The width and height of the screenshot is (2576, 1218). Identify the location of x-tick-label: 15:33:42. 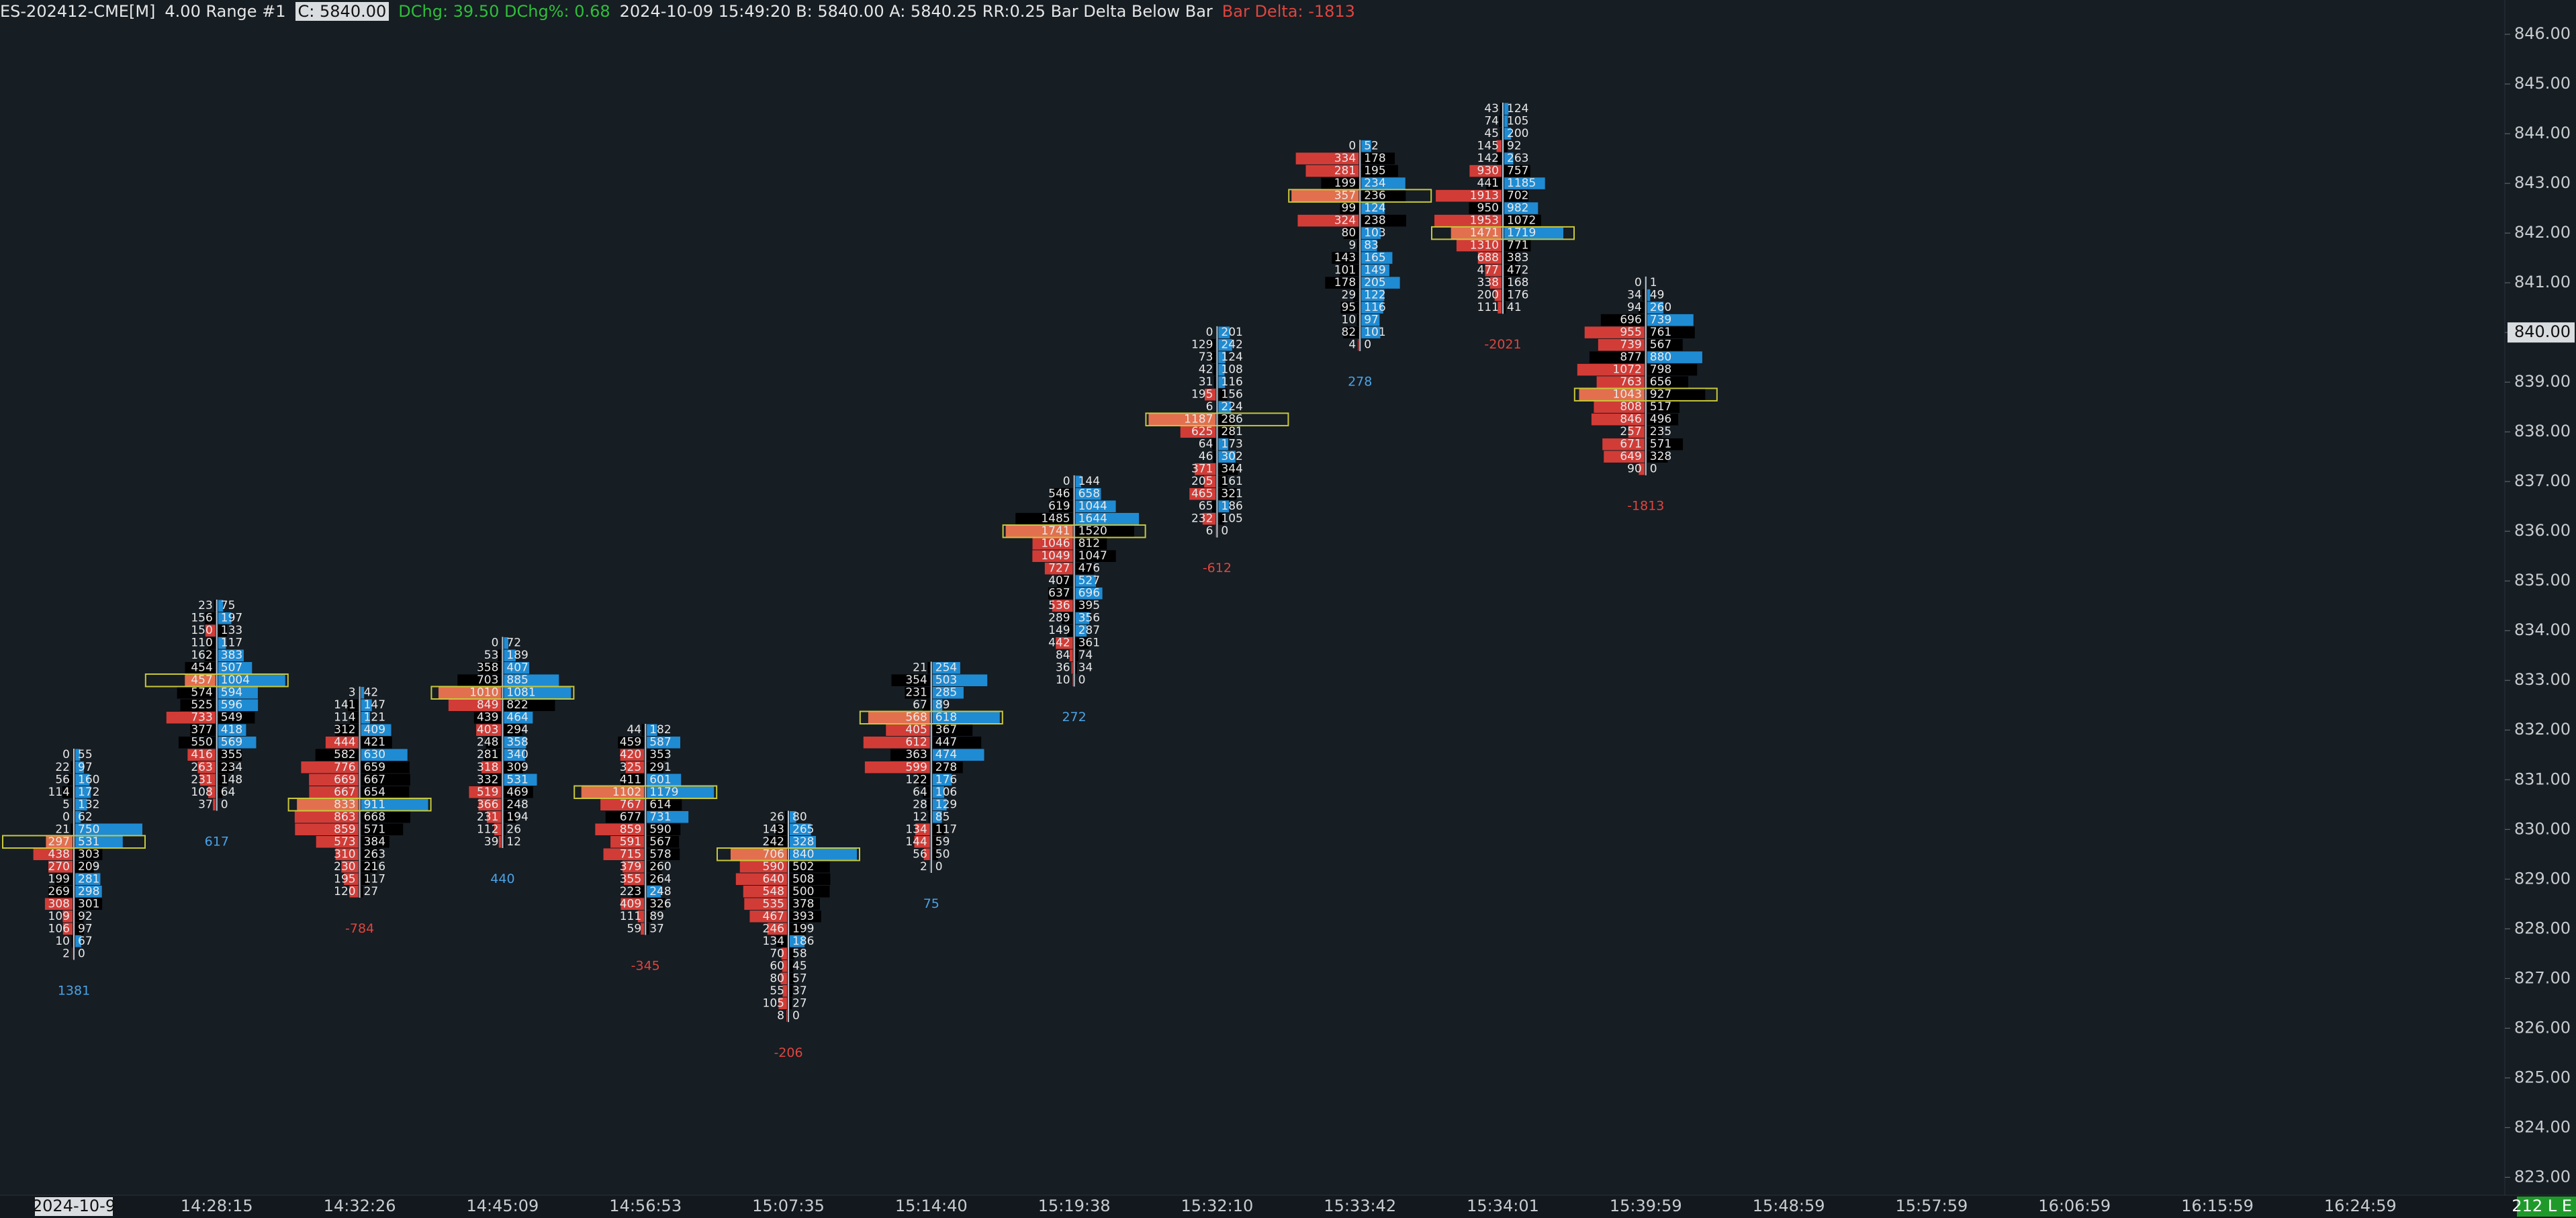
(1360, 1206).